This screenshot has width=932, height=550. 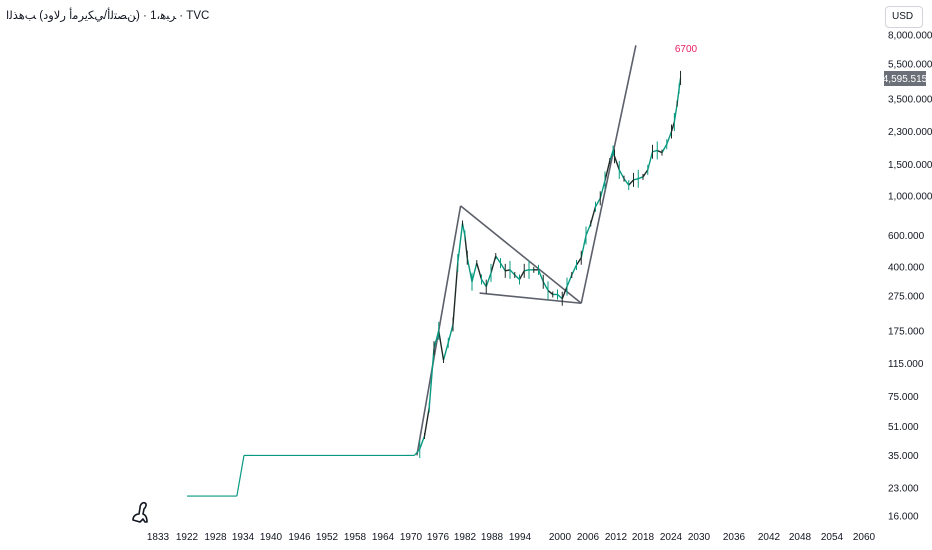 What do you see at coordinates (904, 17) in the screenshot?
I see `currency-button: USD` at bounding box center [904, 17].